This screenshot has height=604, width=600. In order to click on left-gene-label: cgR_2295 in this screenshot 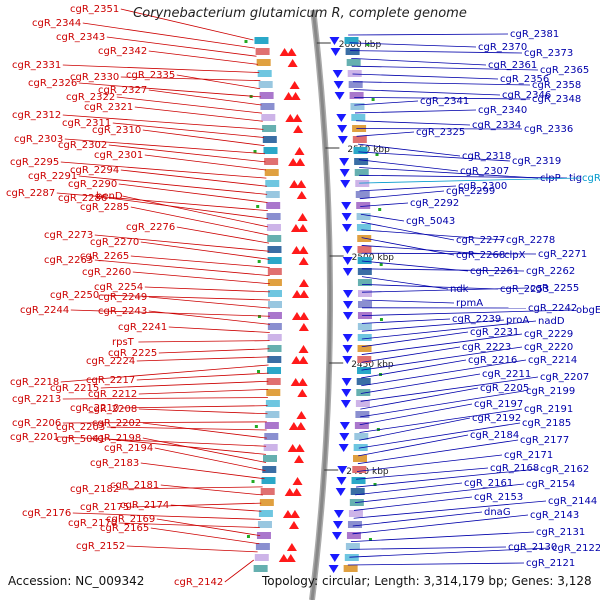, I will do `click(34, 162)`.